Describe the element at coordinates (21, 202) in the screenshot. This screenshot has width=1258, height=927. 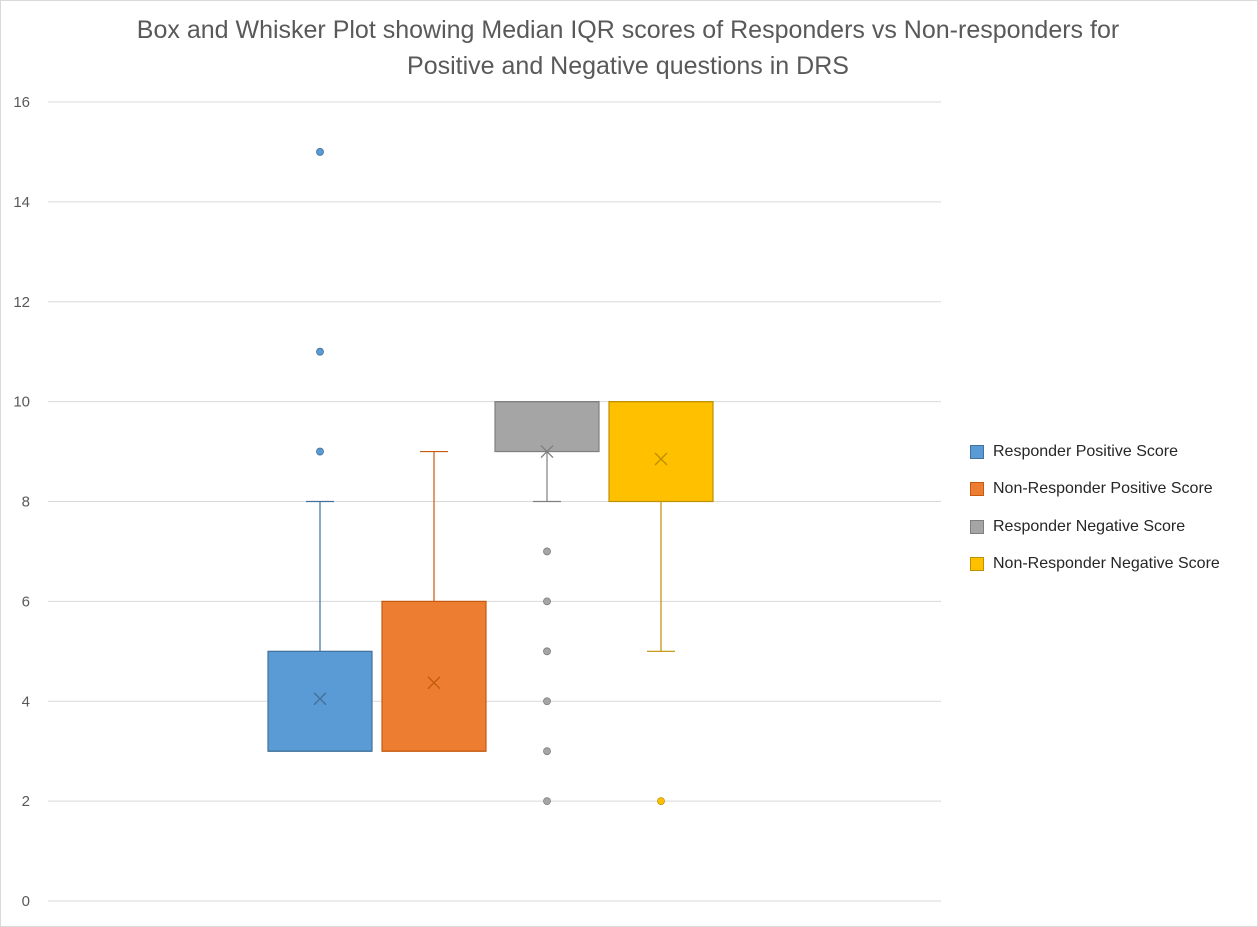
I see `y-tick-label-14: 14` at that location.